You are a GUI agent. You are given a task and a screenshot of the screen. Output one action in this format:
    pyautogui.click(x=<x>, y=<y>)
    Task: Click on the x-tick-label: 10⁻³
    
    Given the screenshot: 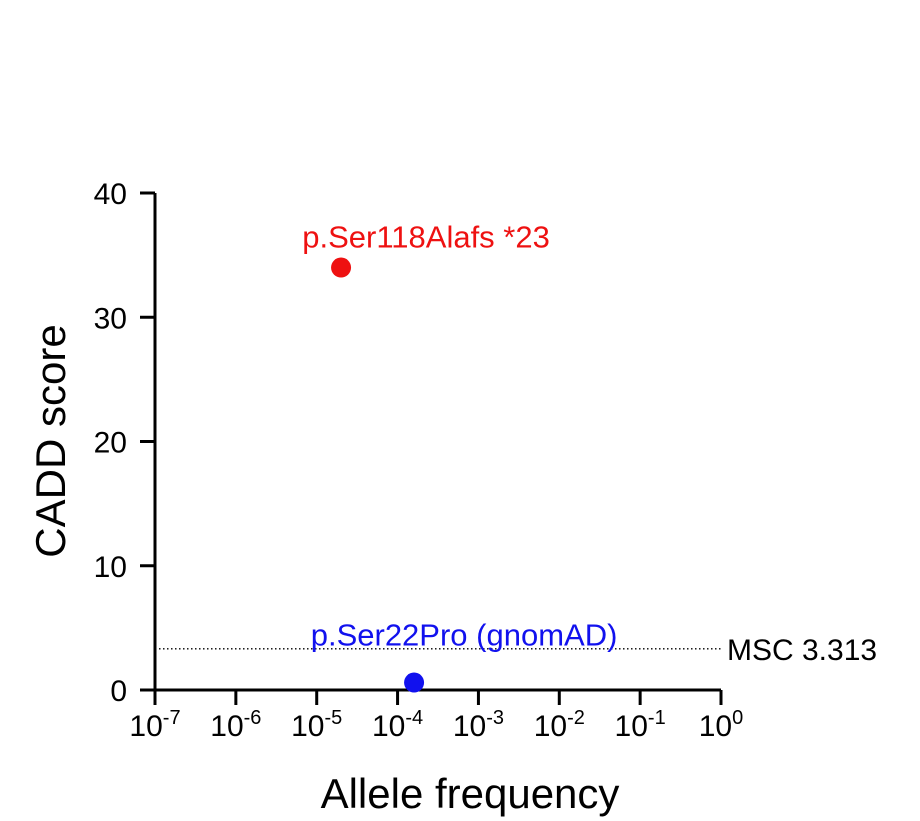 What is the action you would take?
    pyautogui.click(x=478, y=725)
    